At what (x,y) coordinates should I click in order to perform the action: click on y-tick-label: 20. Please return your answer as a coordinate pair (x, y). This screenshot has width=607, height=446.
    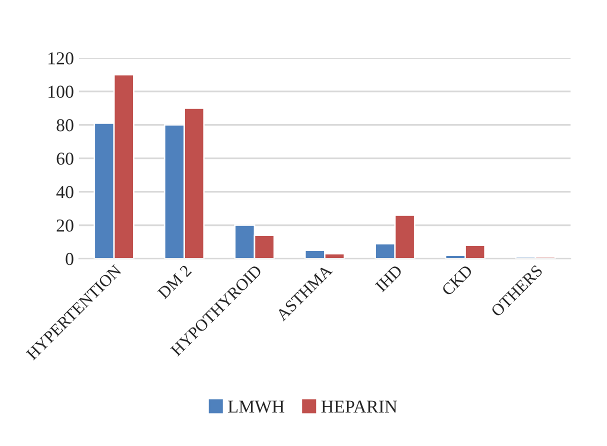
    Looking at the image, I should click on (65, 225).